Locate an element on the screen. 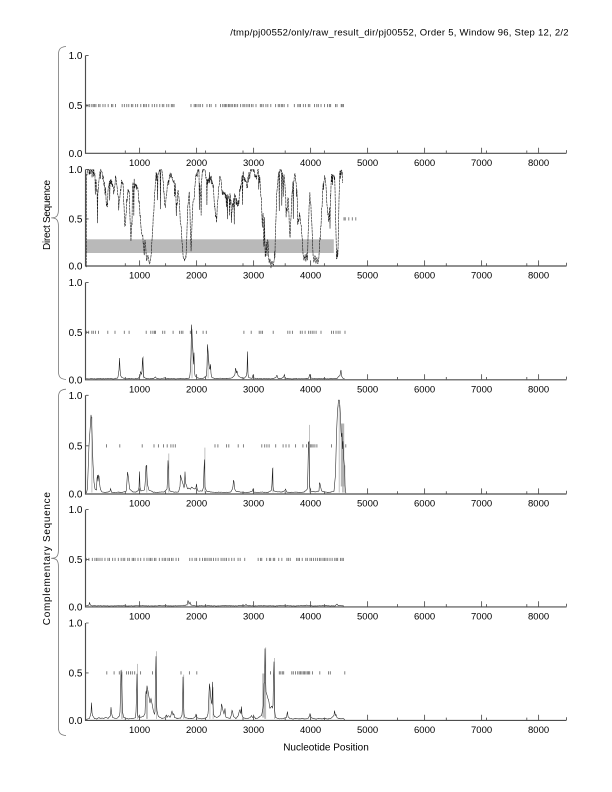  svg-text: Nucleotide Position is located at coordinates (326, 747).